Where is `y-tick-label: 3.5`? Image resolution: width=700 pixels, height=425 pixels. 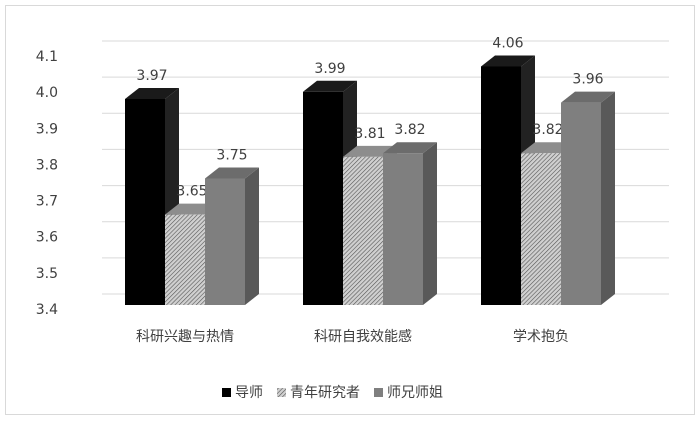
y-tick-label: 3.5 is located at coordinates (47, 274).